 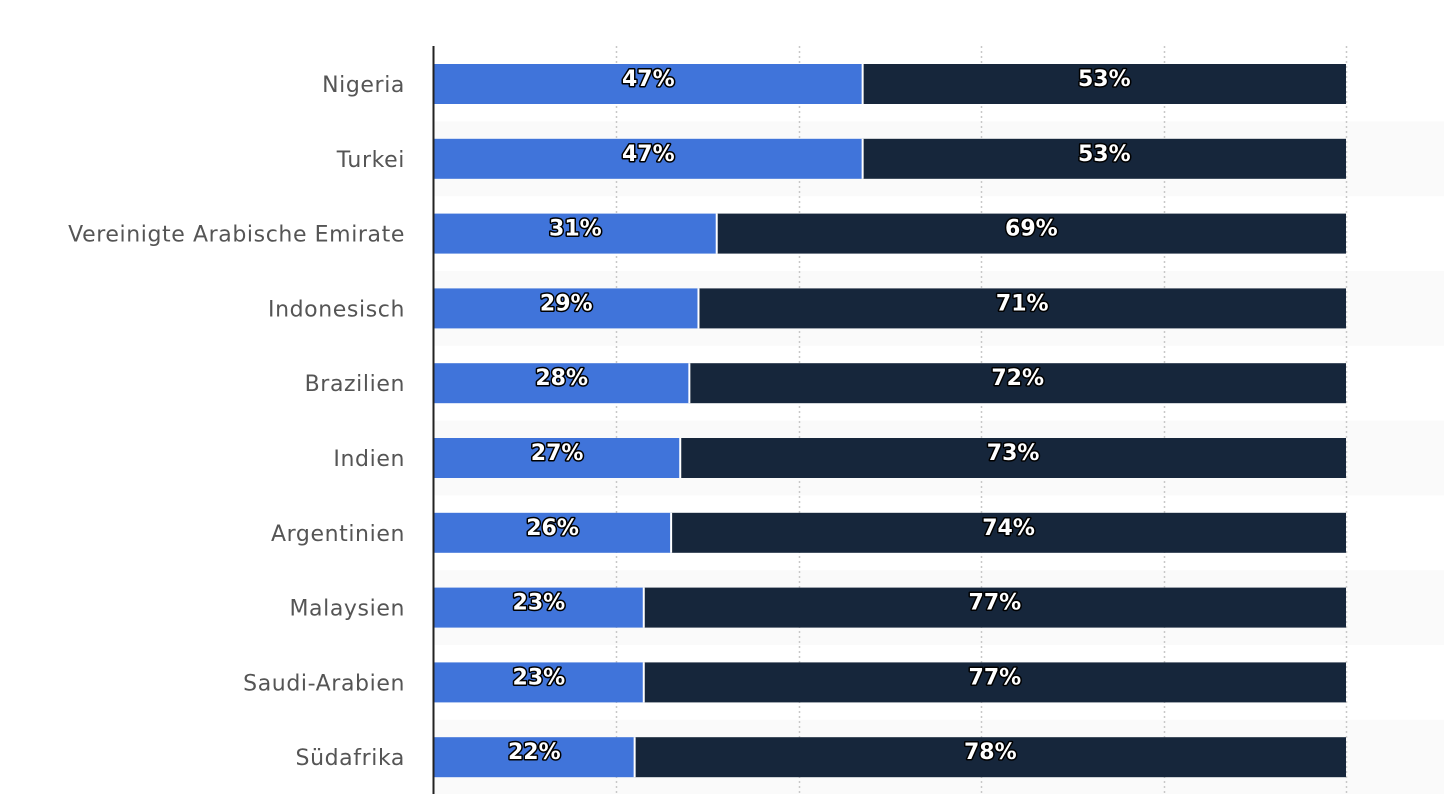 What do you see at coordinates (369, 459) in the screenshot?
I see `category-label: Indien` at bounding box center [369, 459].